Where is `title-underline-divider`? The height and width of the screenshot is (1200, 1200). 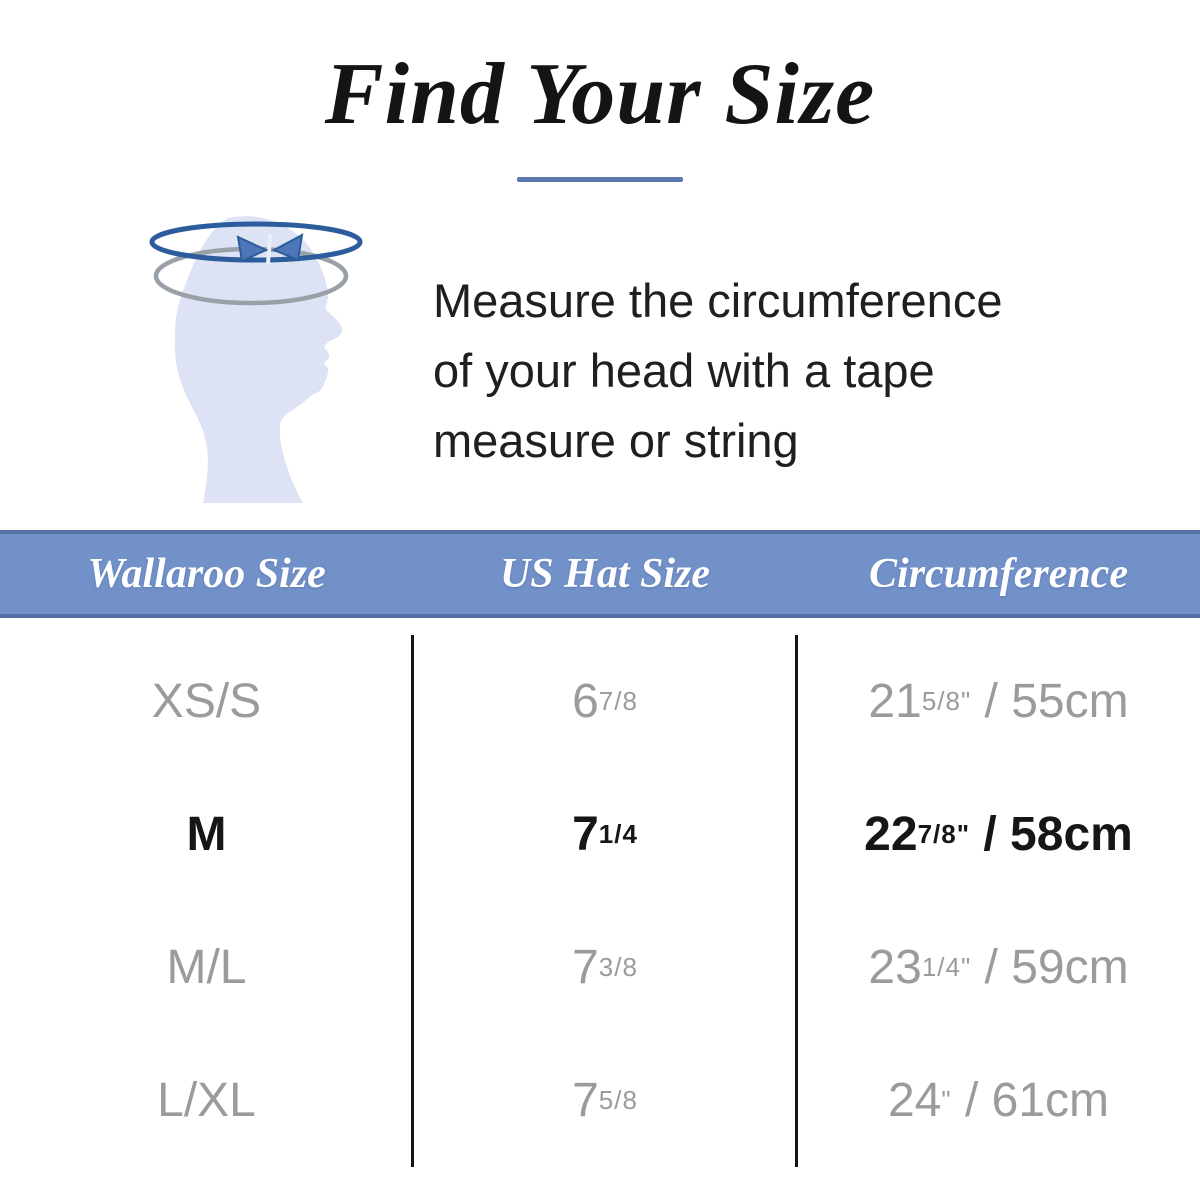
title-underline-divider is located at coordinates (600, 179).